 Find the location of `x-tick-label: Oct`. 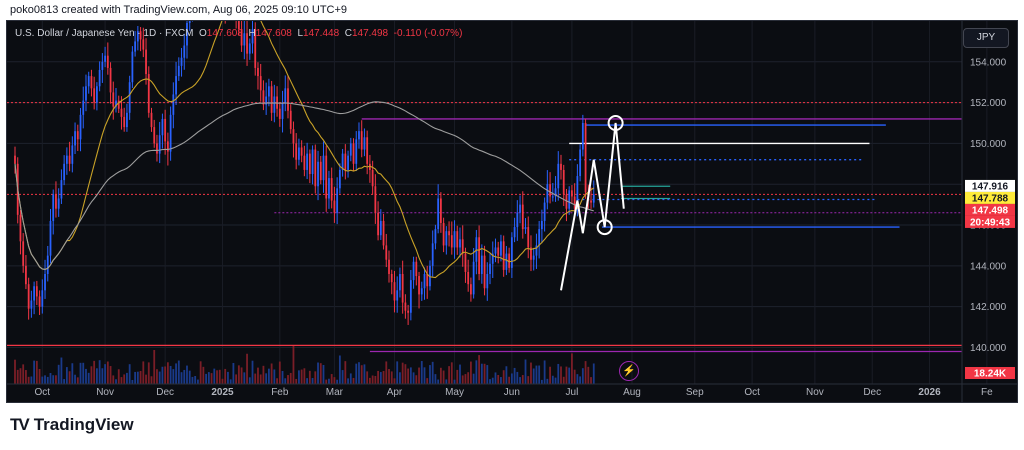

x-tick-label: Oct is located at coordinates (43, 392).